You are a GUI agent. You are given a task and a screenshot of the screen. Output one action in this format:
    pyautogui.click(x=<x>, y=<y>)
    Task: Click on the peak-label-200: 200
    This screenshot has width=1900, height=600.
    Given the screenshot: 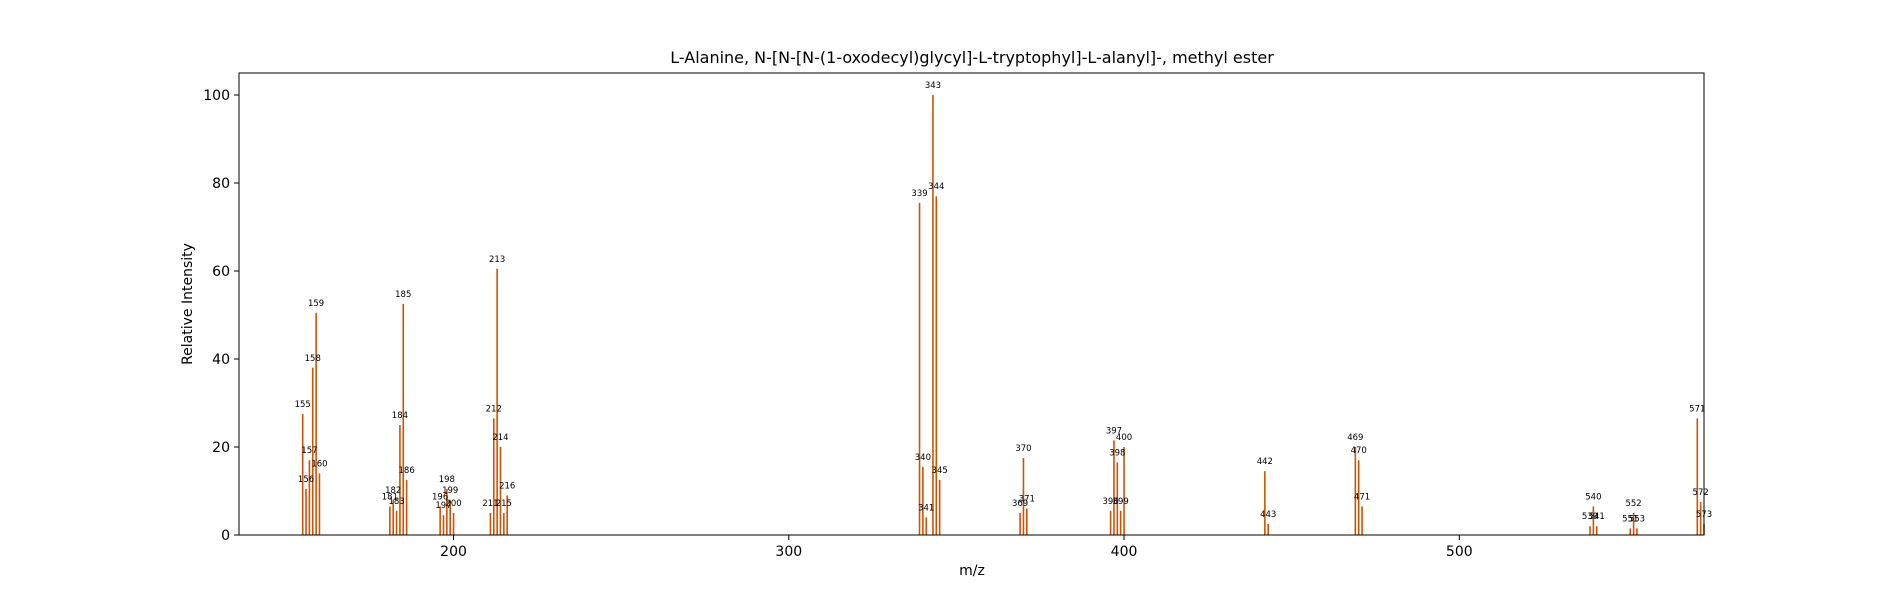 What is the action you would take?
    pyautogui.click(x=453, y=504)
    